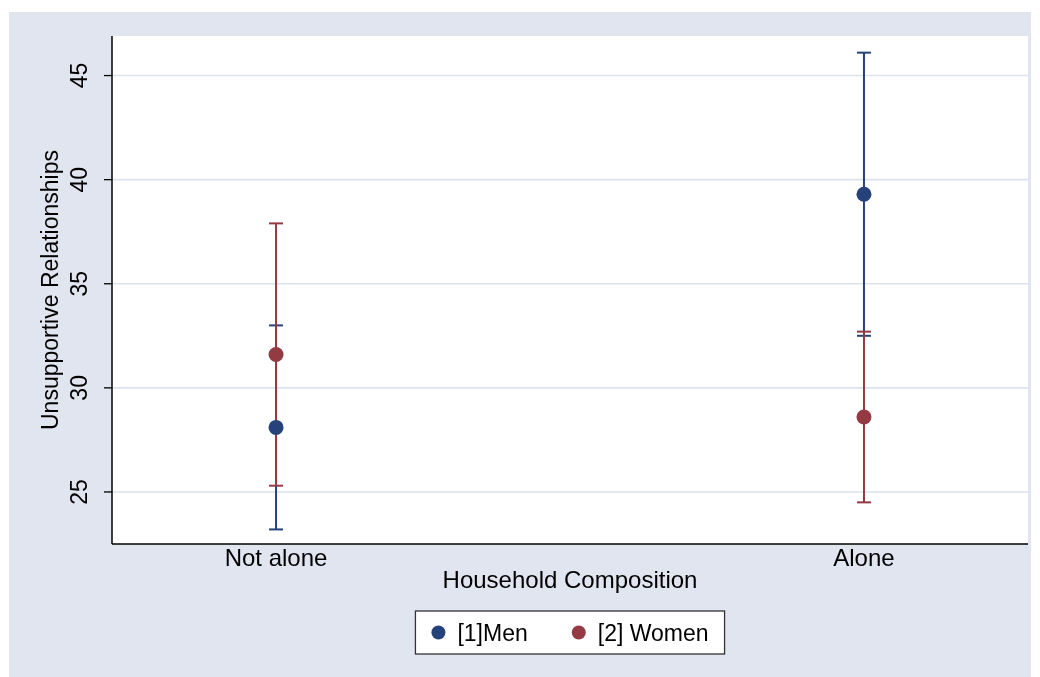 Image resolution: width=1040 pixels, height=677 pixels. I want to click on y-tick-label: 30, so click(79, 388).